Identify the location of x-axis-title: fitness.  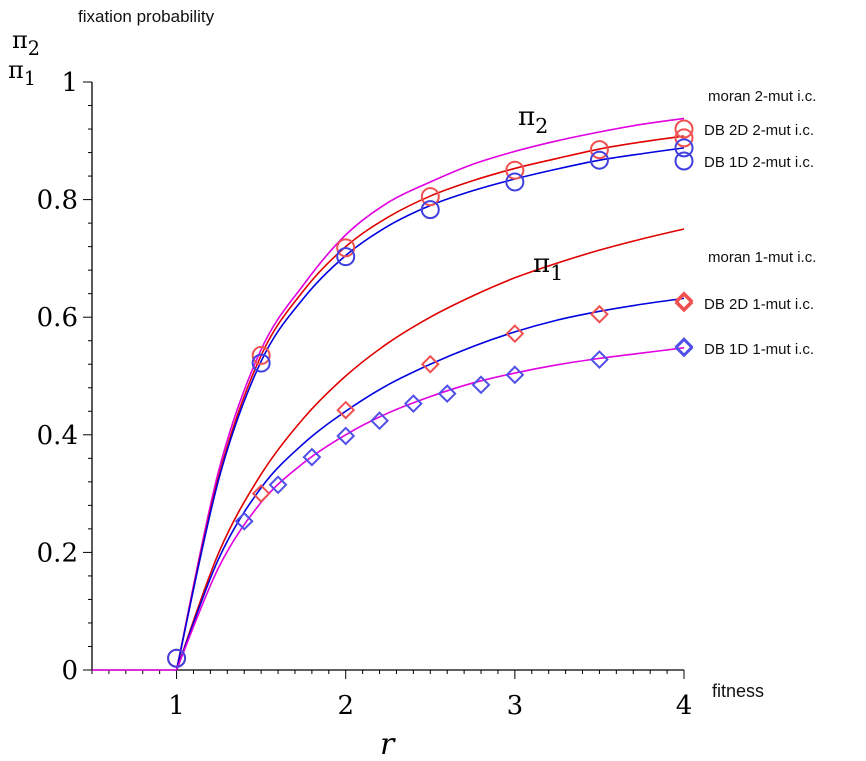
(738, 691).